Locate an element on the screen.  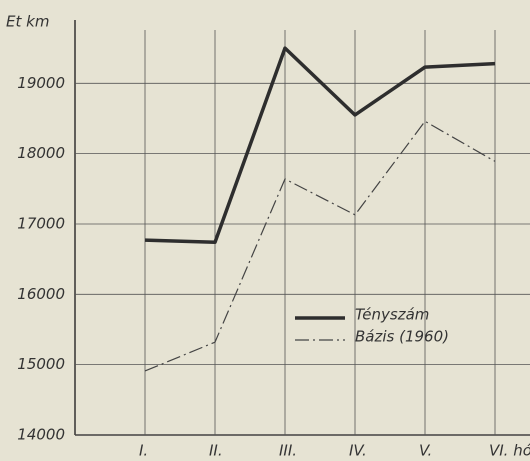
y-tick-label: 19000 is located at coordinates (41, 83).